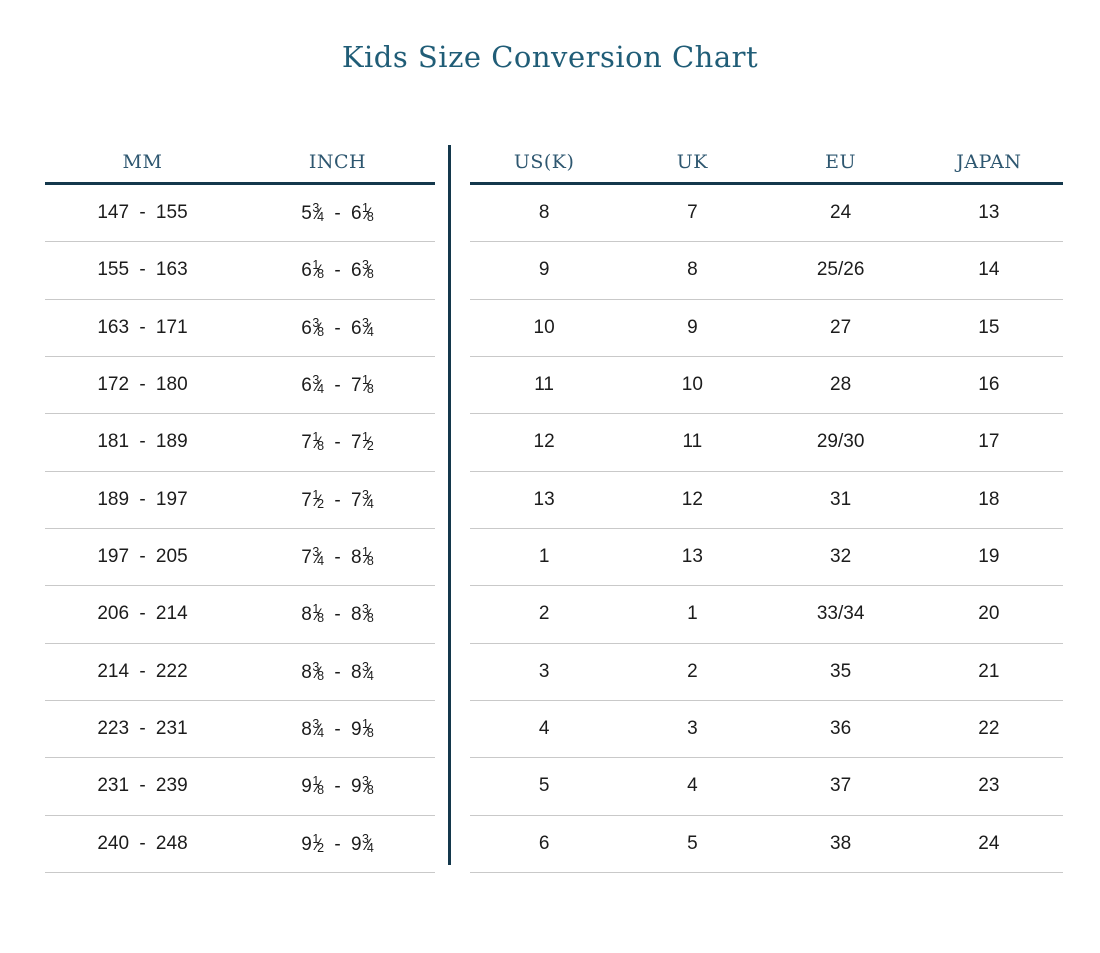 Image resolution: width=1100 pixels, height=953 pixels. What do you see at coordinates (766, 214) in the screenshot?
I see `table-row: 8 7 24 13` at bounding box center [766, 214].